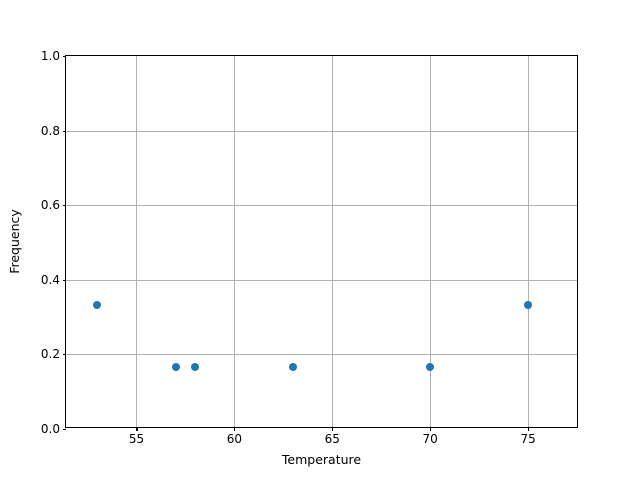  What do you see at coordinates (50, 205) in the screenshot?
I see `y-tick-label: 0.6` at bounding box center [50, 205].